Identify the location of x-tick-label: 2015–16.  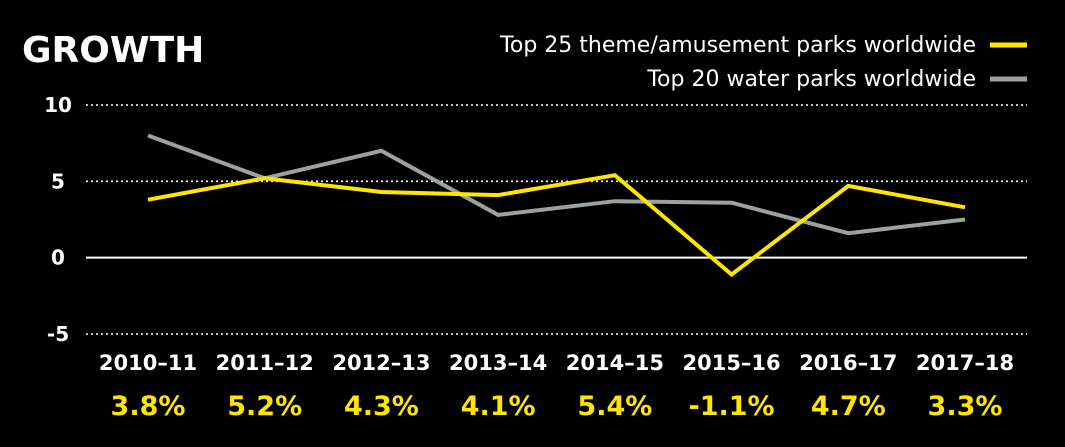
(731, 363).